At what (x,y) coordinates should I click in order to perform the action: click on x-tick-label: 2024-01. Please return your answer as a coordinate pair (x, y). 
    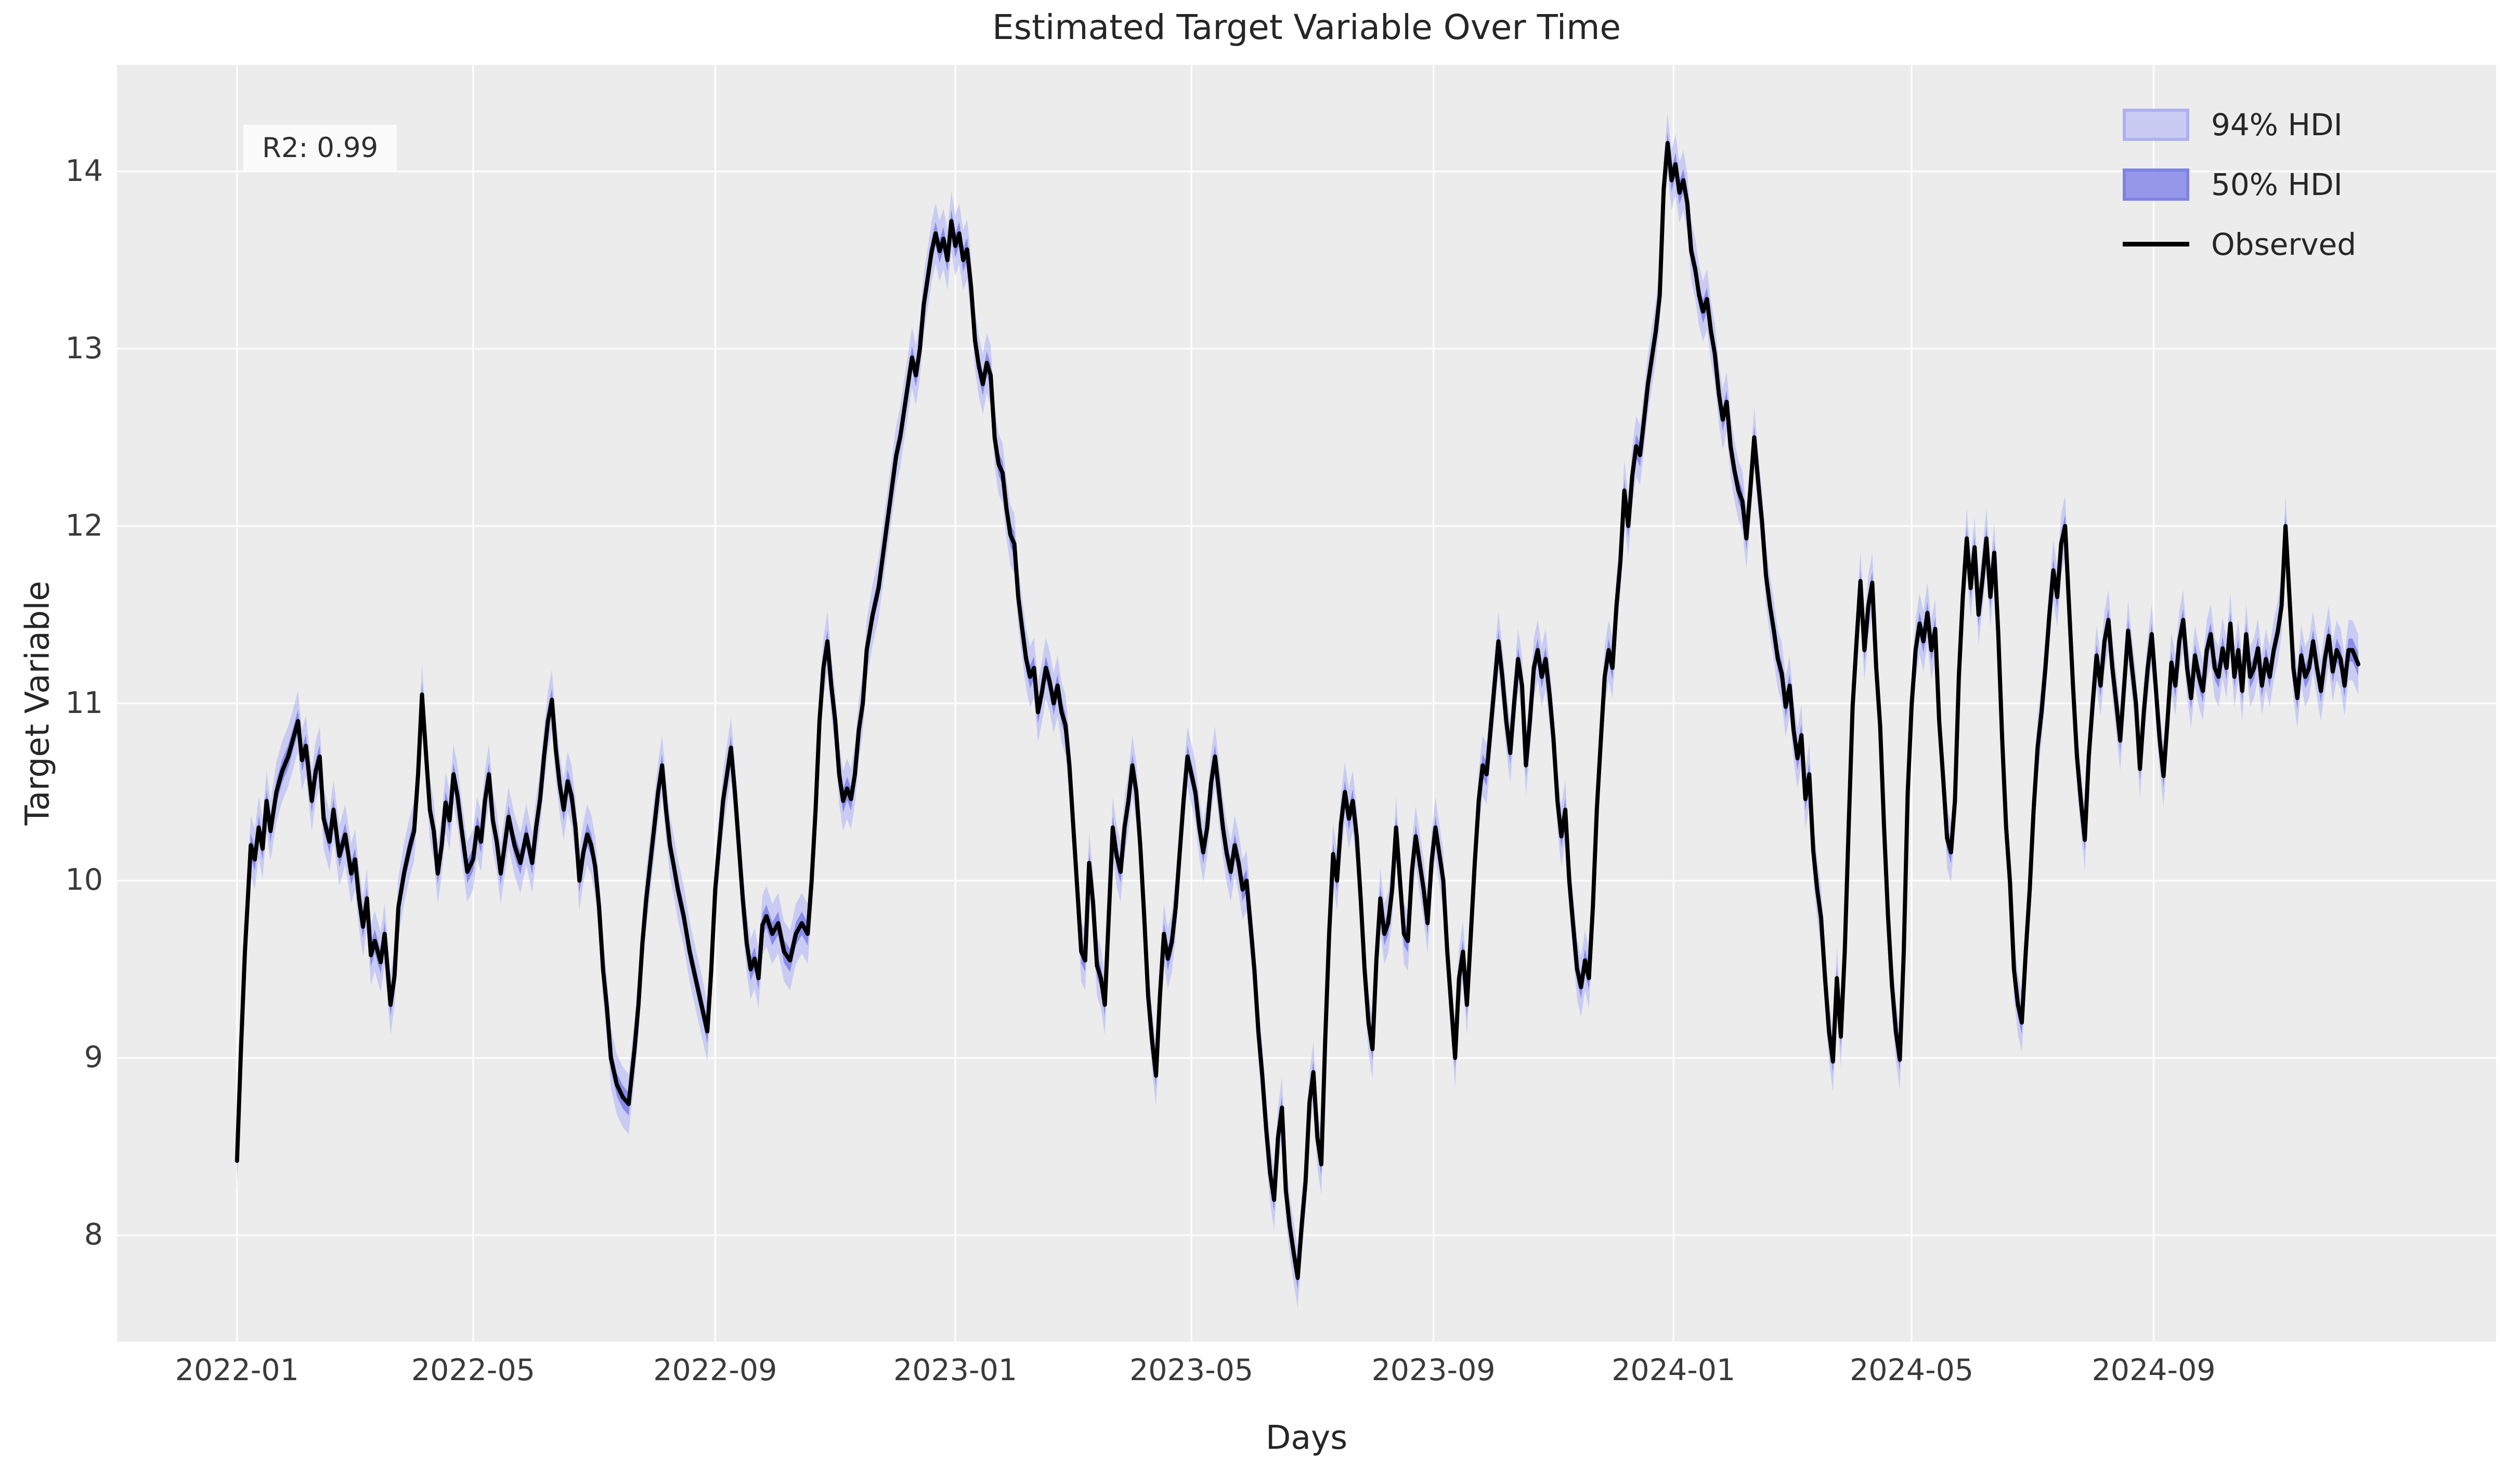
    Looking at the image, I should click on (1674, 1370).